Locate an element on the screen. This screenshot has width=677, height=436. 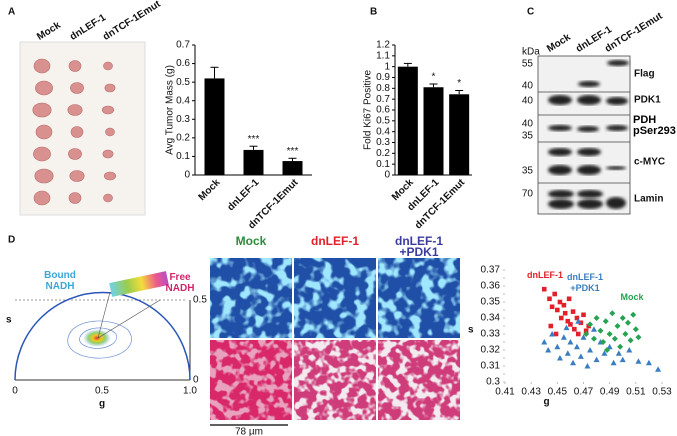
panel-label: D is located at coordinates (11, 240).